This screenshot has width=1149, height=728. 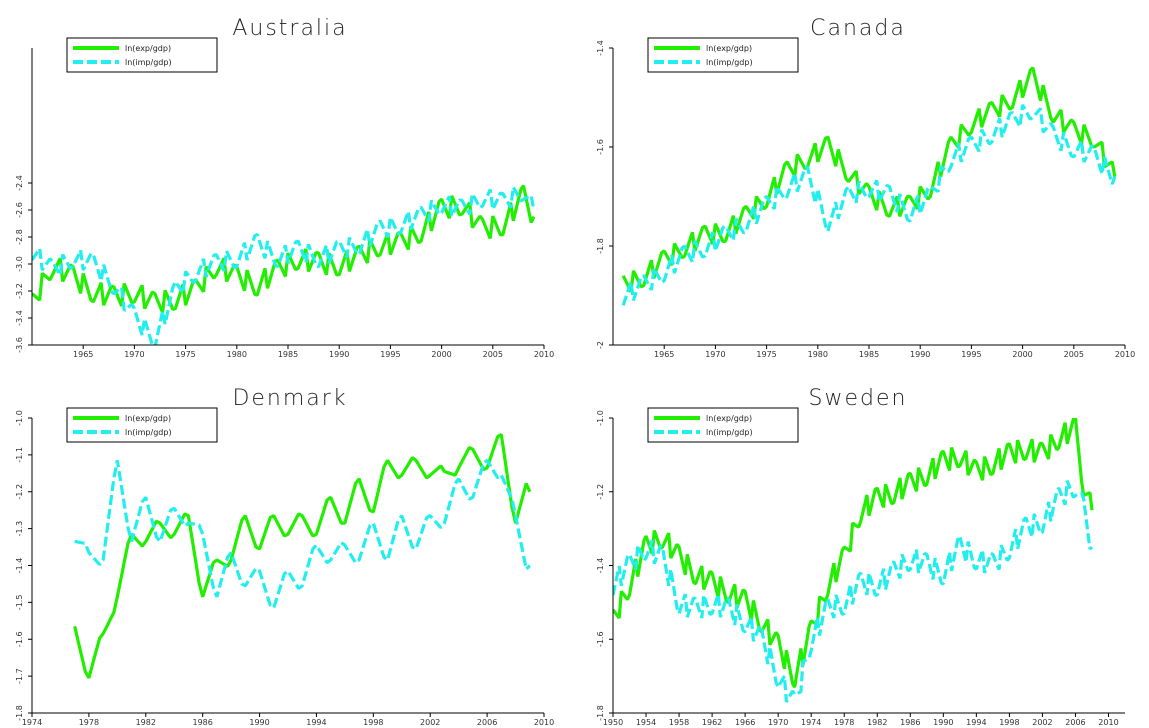 What do you see at coordinates (858, 28) in the screenshot?
I see `panel-title: Canada` at bounding box center [858, 28].